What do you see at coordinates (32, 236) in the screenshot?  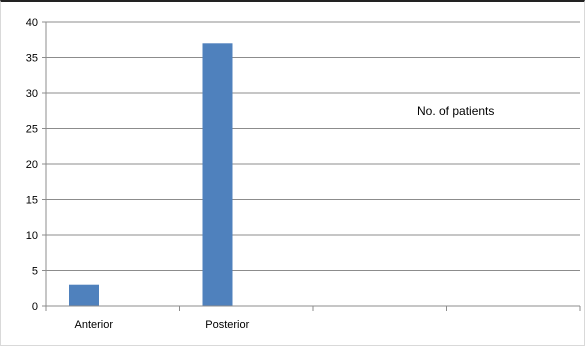 I see `y-tick-label: 10` at bounding box center [32, 236].